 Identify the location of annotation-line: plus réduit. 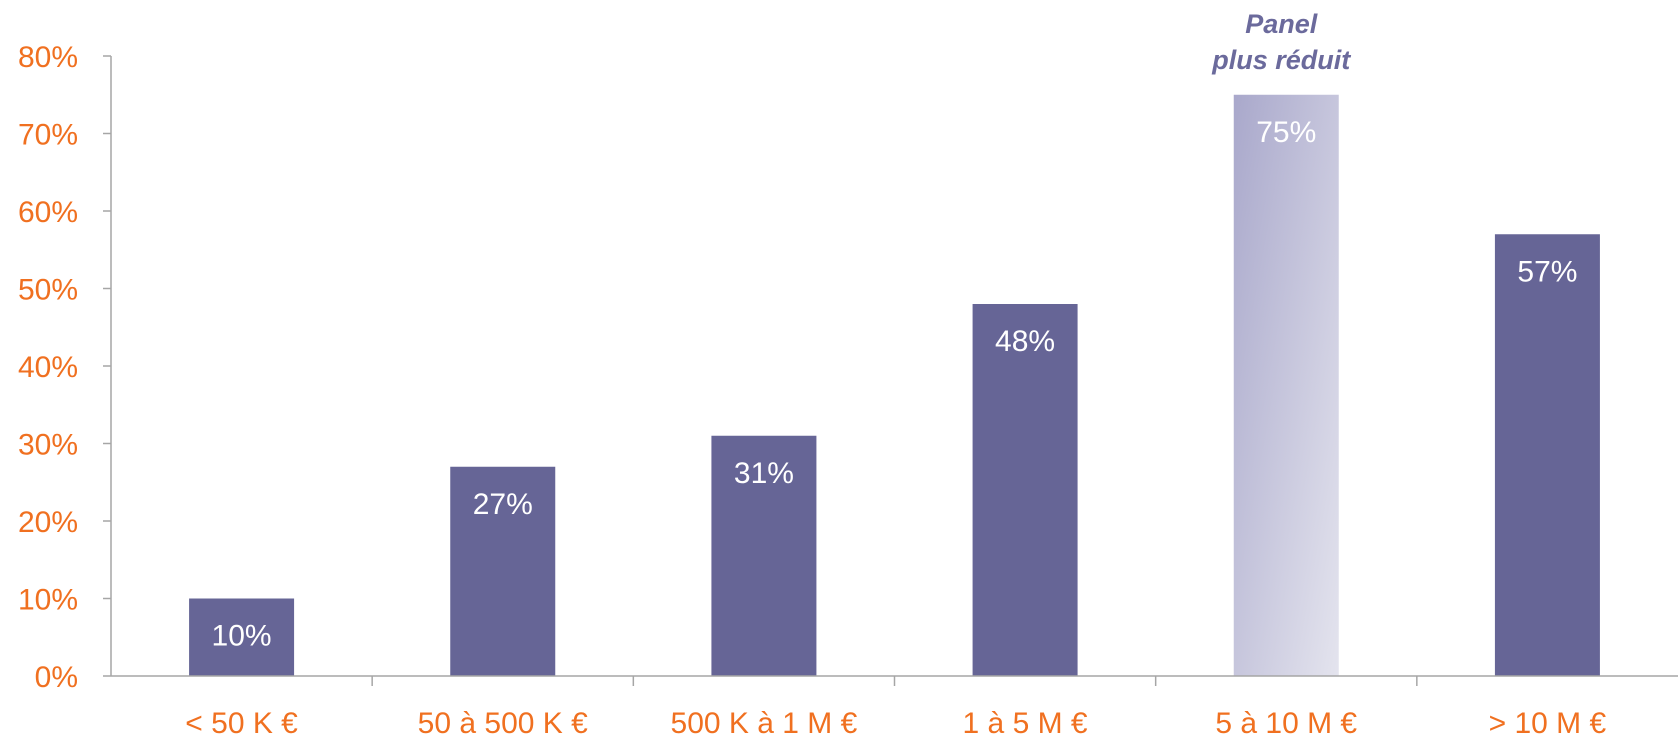
(1281, 60).